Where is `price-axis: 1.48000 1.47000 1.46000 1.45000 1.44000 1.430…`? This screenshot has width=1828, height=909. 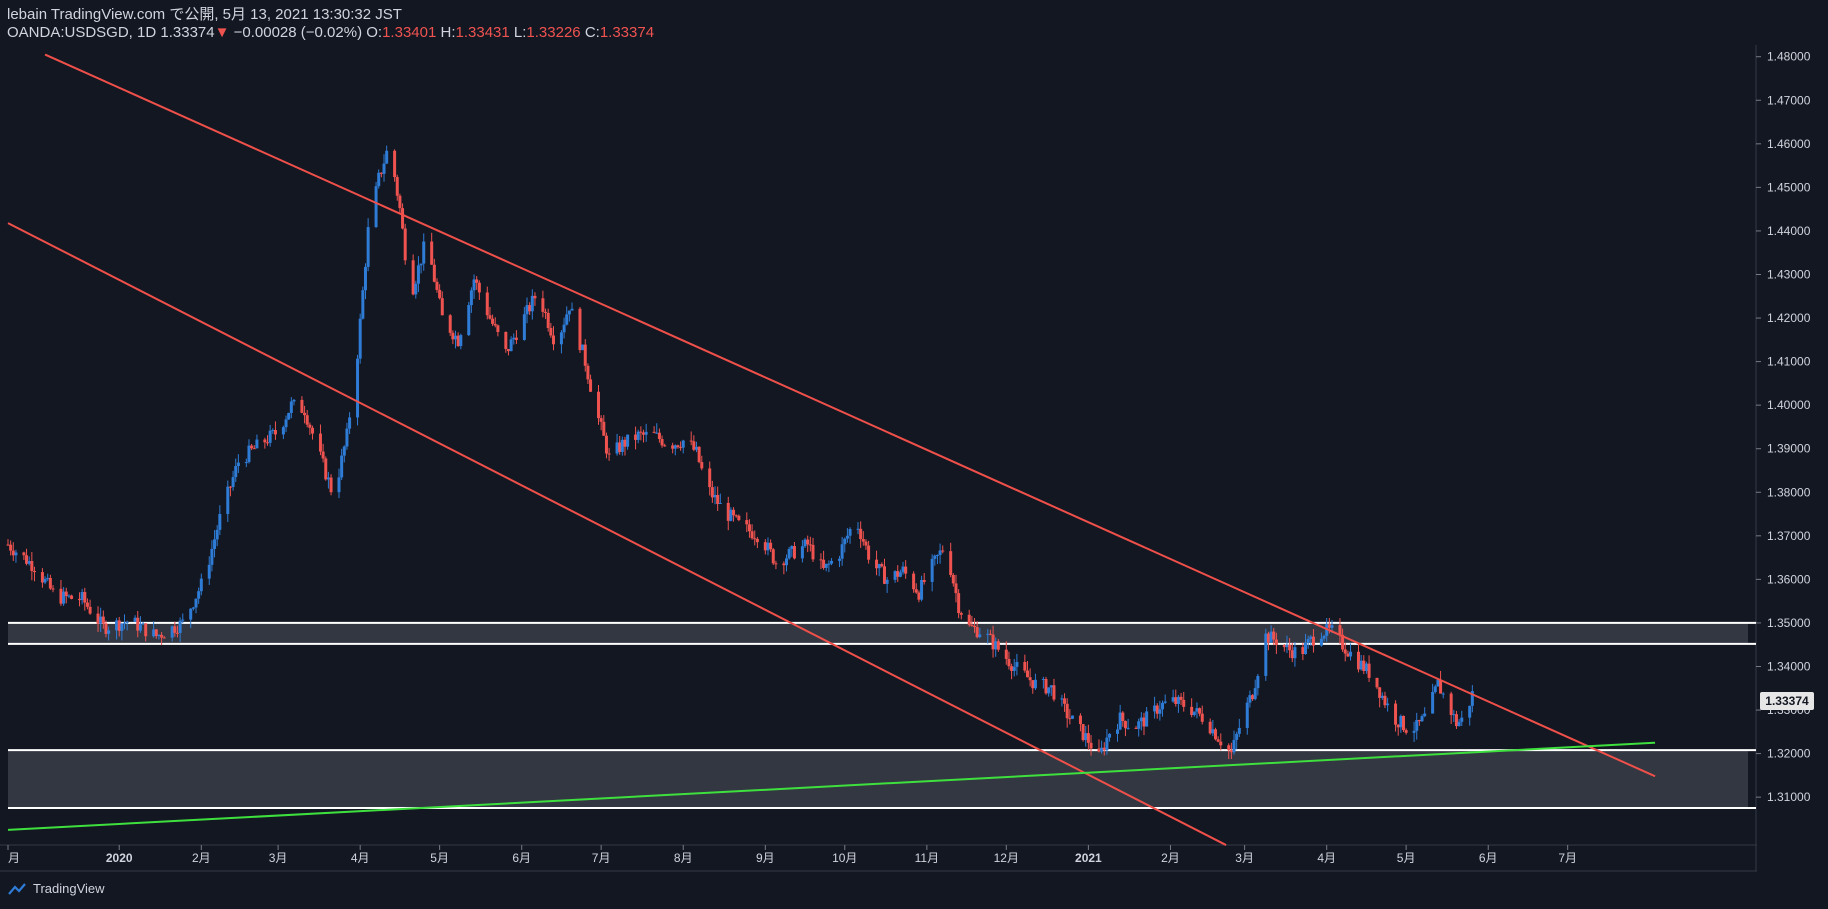 price-axis: 1.48000 1.47000 1.46000 1.45000 1.44000 1.430… is located at coordinates (1783, 427).